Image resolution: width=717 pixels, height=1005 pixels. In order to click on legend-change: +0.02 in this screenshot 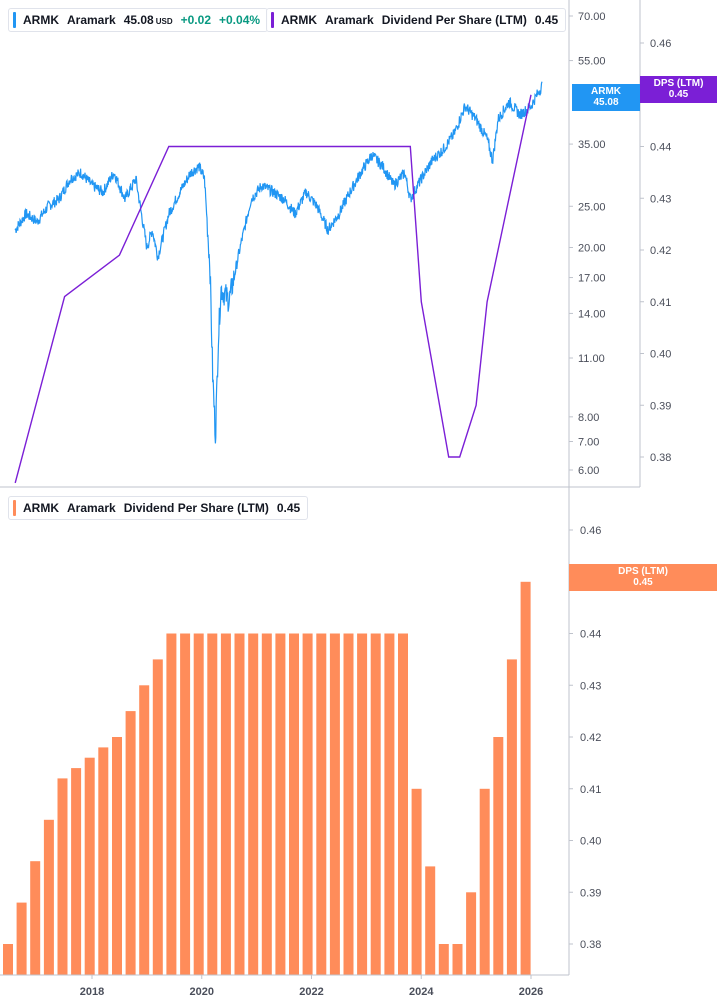, I will do `click(195, 20)`.